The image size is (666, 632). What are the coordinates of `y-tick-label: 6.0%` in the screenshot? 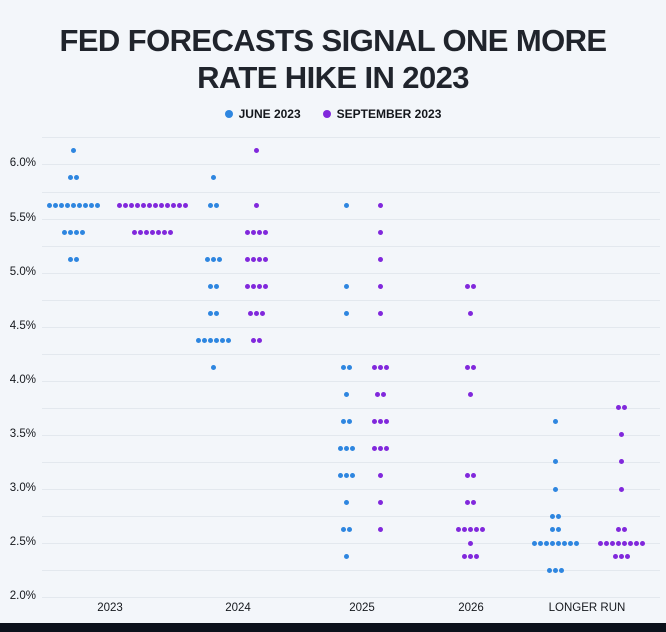 It's located at (22, 163).